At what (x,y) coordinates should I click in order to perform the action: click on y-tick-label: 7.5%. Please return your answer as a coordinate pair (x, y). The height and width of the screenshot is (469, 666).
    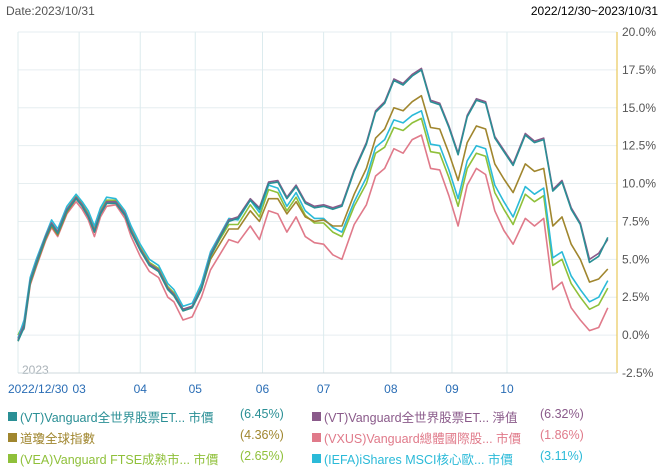
    Looking at the image, I should click on (636, 221).